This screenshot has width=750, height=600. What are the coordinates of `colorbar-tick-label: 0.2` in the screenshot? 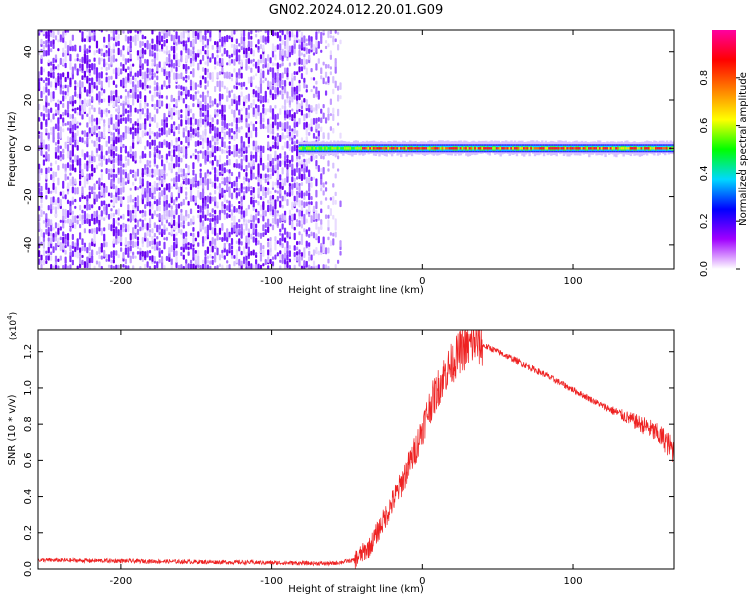 It's located at (704, 221).